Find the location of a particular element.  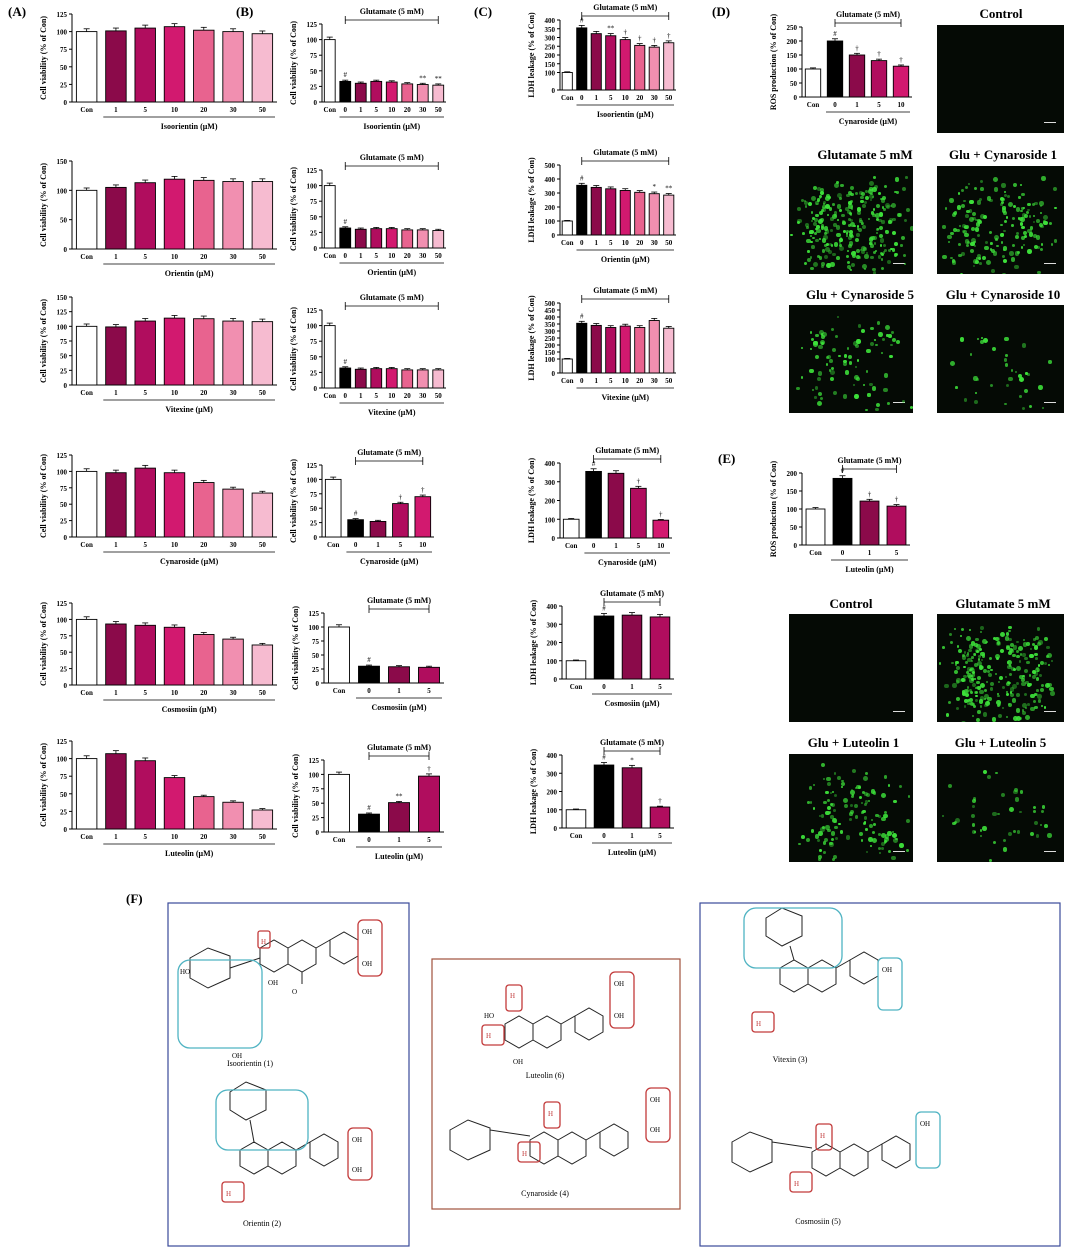

atom-label: OH is located at coordinates (655, 1100).